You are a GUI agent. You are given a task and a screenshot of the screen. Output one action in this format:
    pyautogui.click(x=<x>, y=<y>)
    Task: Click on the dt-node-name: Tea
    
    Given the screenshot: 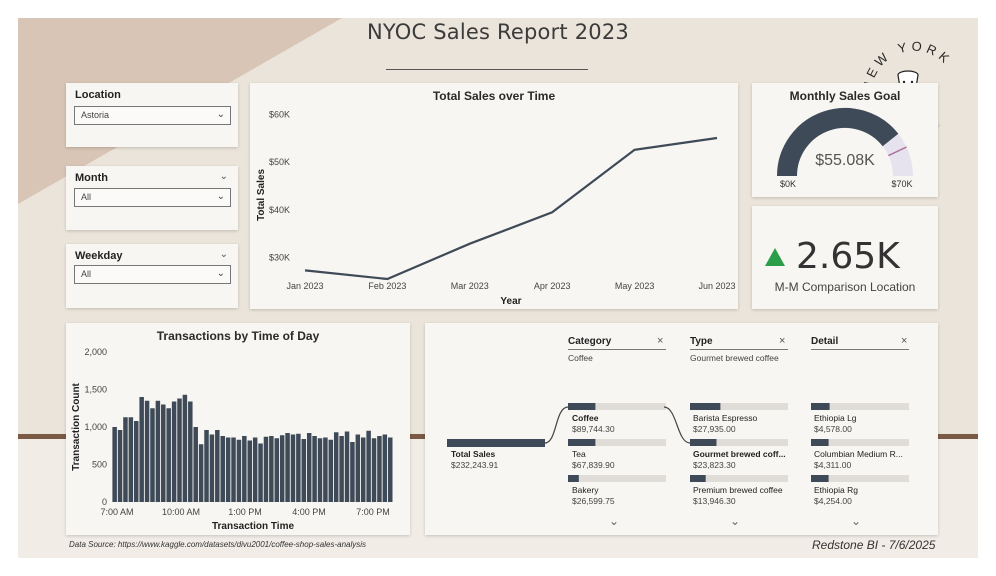 What is the action you would take?
    pyautogui.click(x=579, y=454)
    